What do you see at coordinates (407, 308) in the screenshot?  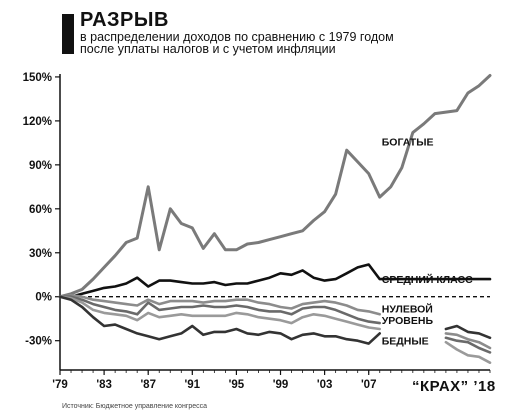 I see `series-annotation: НУЛЕВОЙ` at bounding box center [407, 308].